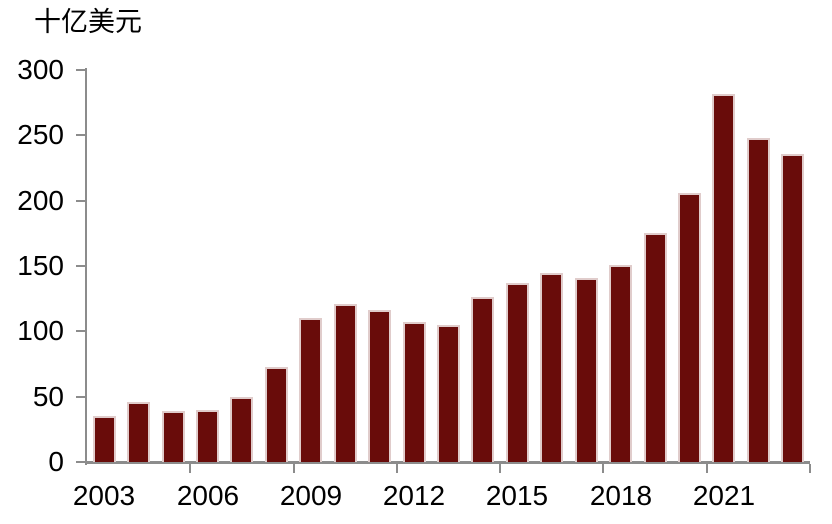 The width and height of the screenshot is (832, 524). What do you see at coordinates (517, 372) in the screenshot?
I see `bar-2015` at bounding box center [517, 372].